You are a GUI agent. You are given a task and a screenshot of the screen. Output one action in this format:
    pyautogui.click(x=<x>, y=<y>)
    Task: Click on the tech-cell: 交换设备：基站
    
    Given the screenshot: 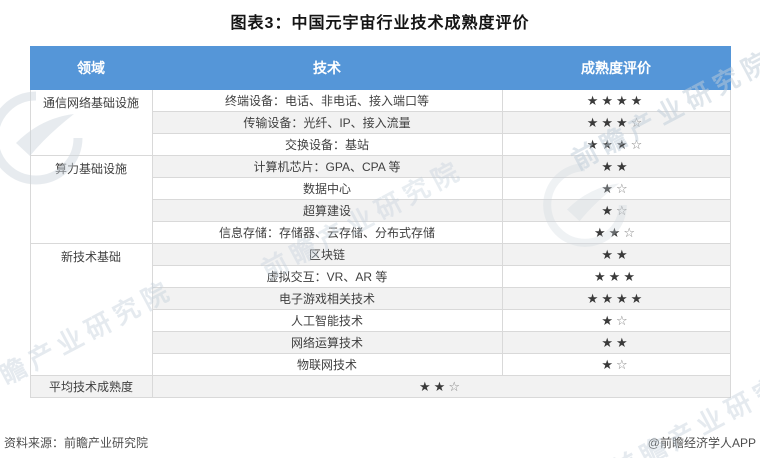 What is the action you would take?
    pyautogui.click(x=327, y=144)
    